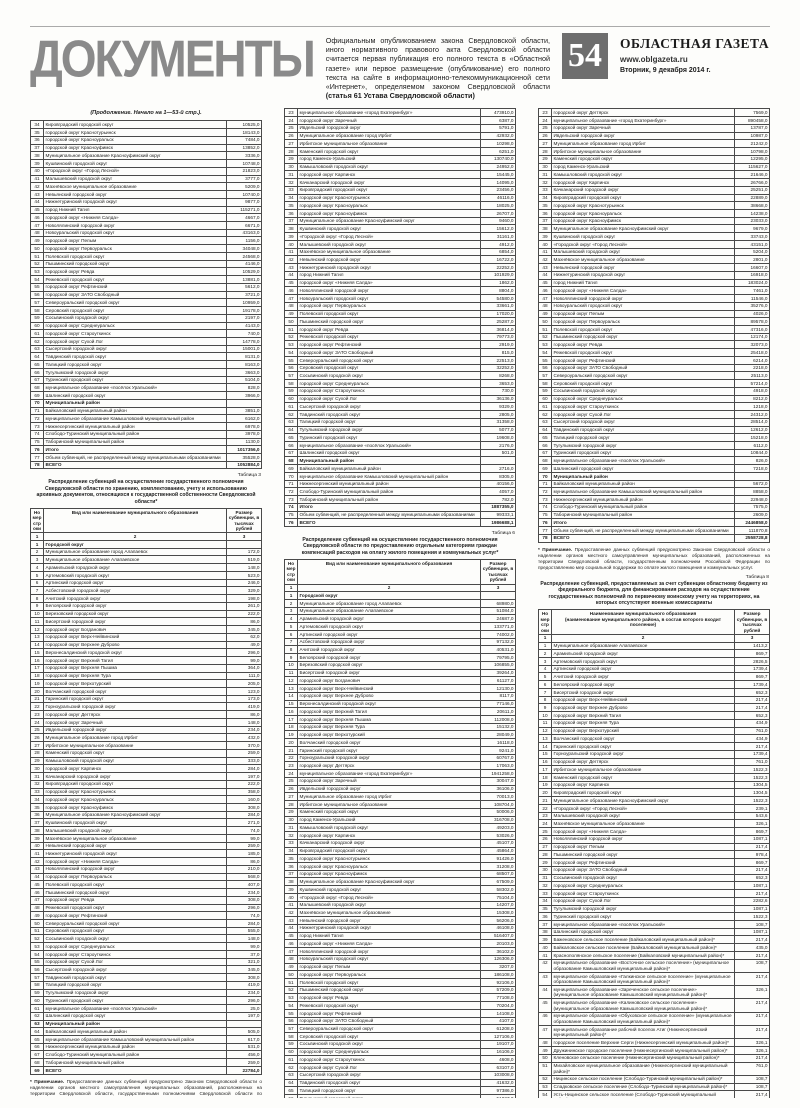 This screenshot has width=800, height=1108. Describe the element at coordinates (135, 660) in the screenshot. I see `municipality-name: городской округ Верхний Тагил` at that location.